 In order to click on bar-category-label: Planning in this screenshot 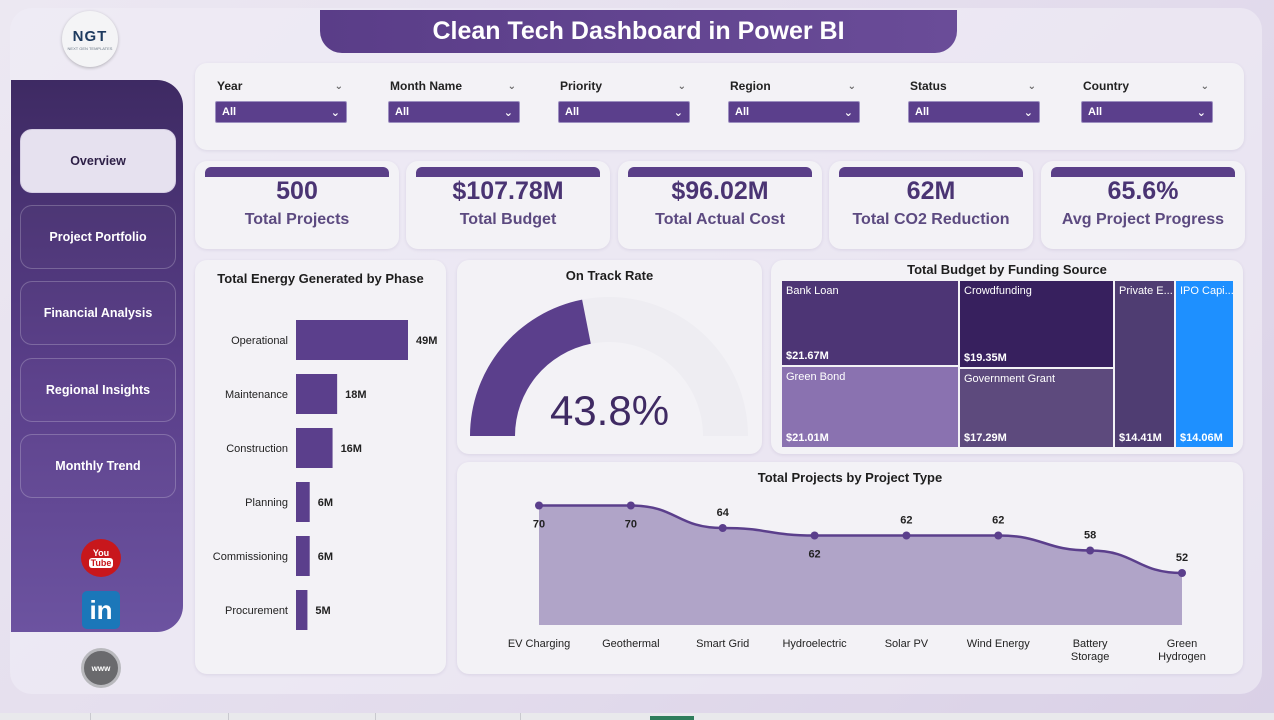, I will do `click(266, 503)`.